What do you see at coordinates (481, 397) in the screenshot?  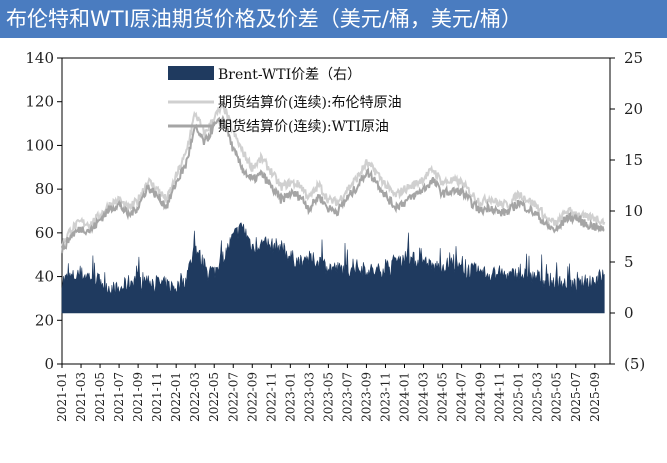 I see `x-tick-label: 2024-09` at bounding box center [481, 397].